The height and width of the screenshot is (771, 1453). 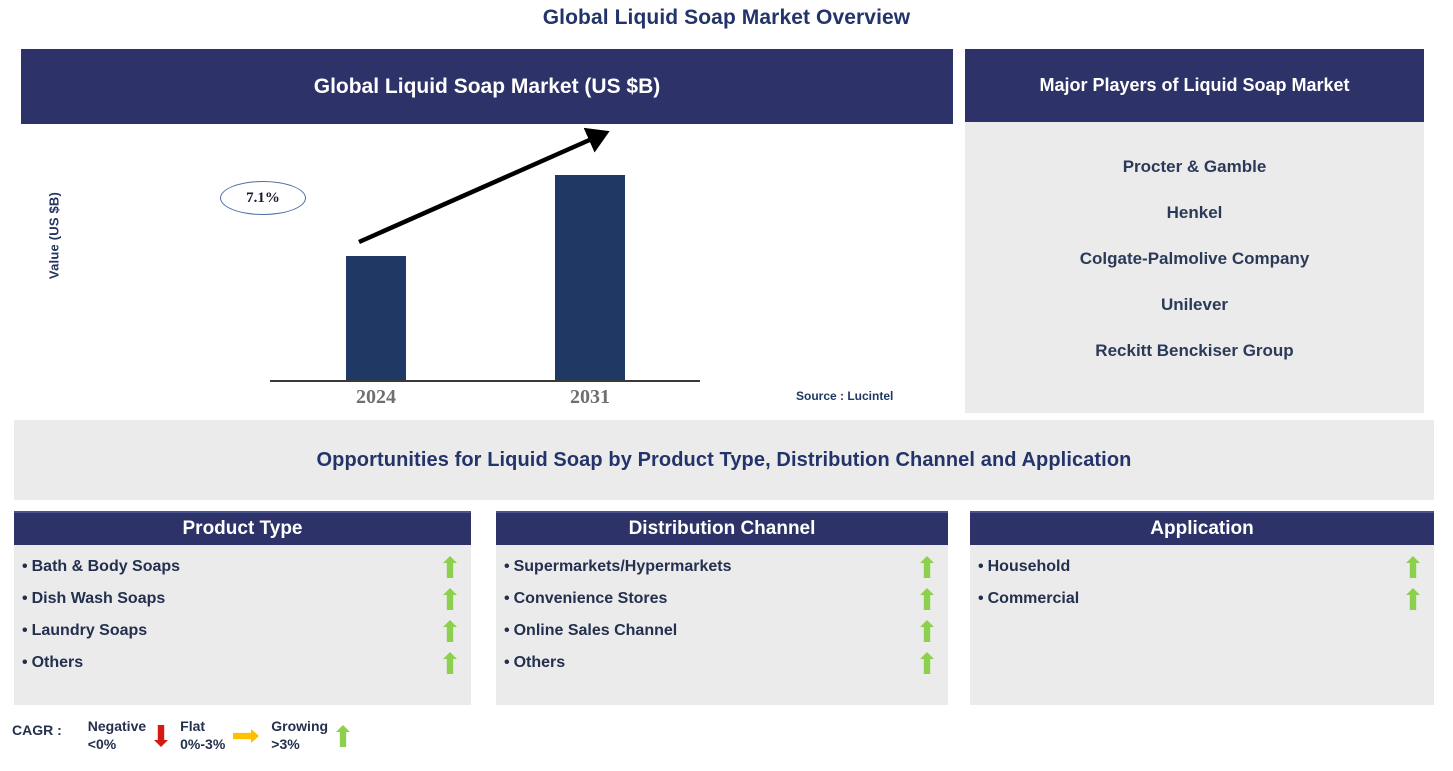 I want to click on list-item: Reckitt Benckiser Group, so click(x=1194, y=350).